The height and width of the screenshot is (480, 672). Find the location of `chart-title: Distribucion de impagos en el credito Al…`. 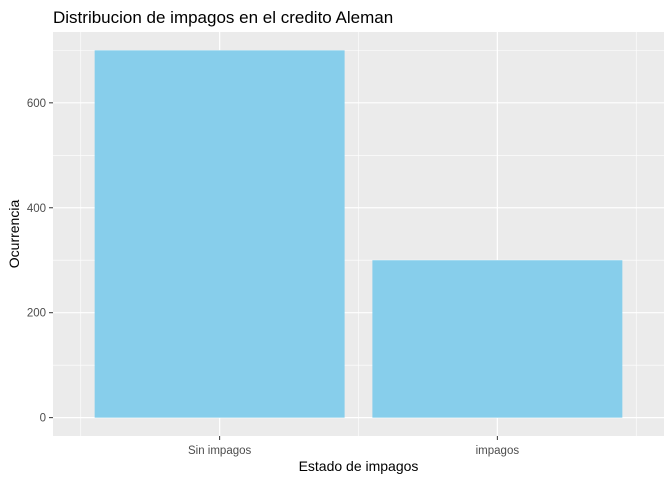

chart-title: Distribucion de impagos en el credito Al… is located at coordinates (223, 17).